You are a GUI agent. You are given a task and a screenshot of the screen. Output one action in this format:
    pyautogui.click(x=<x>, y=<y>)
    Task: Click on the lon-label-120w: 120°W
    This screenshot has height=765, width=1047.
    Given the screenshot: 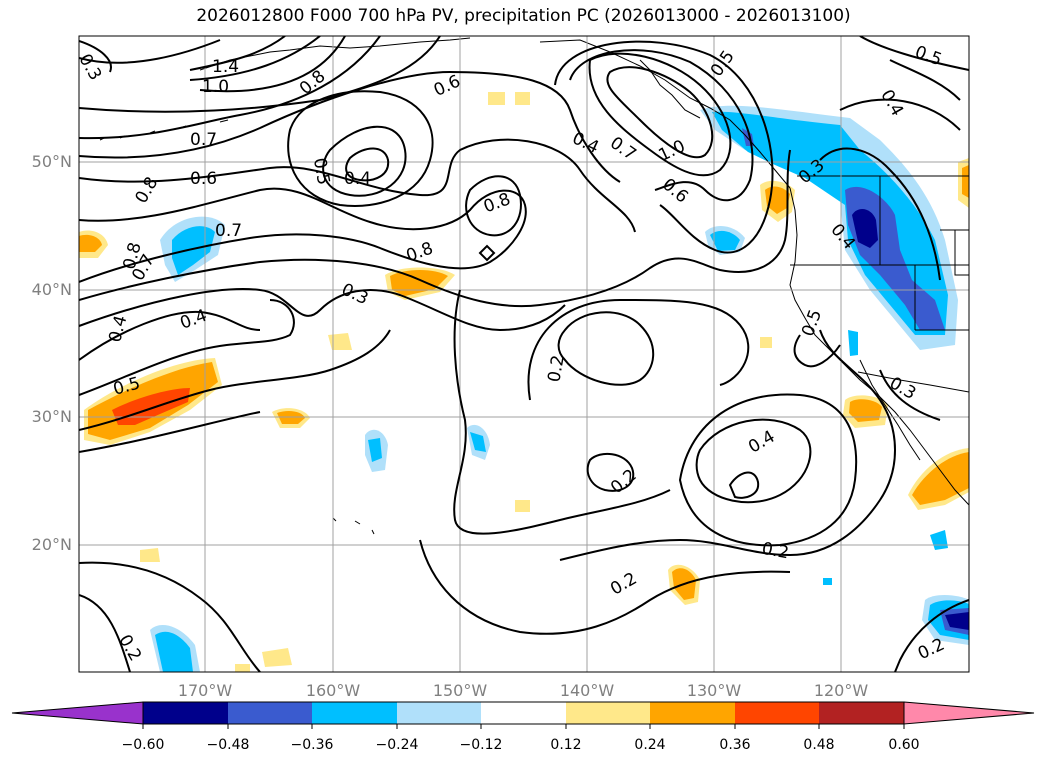 What is the action you would take?
    pyautogui.click(x=841, y=690)
    